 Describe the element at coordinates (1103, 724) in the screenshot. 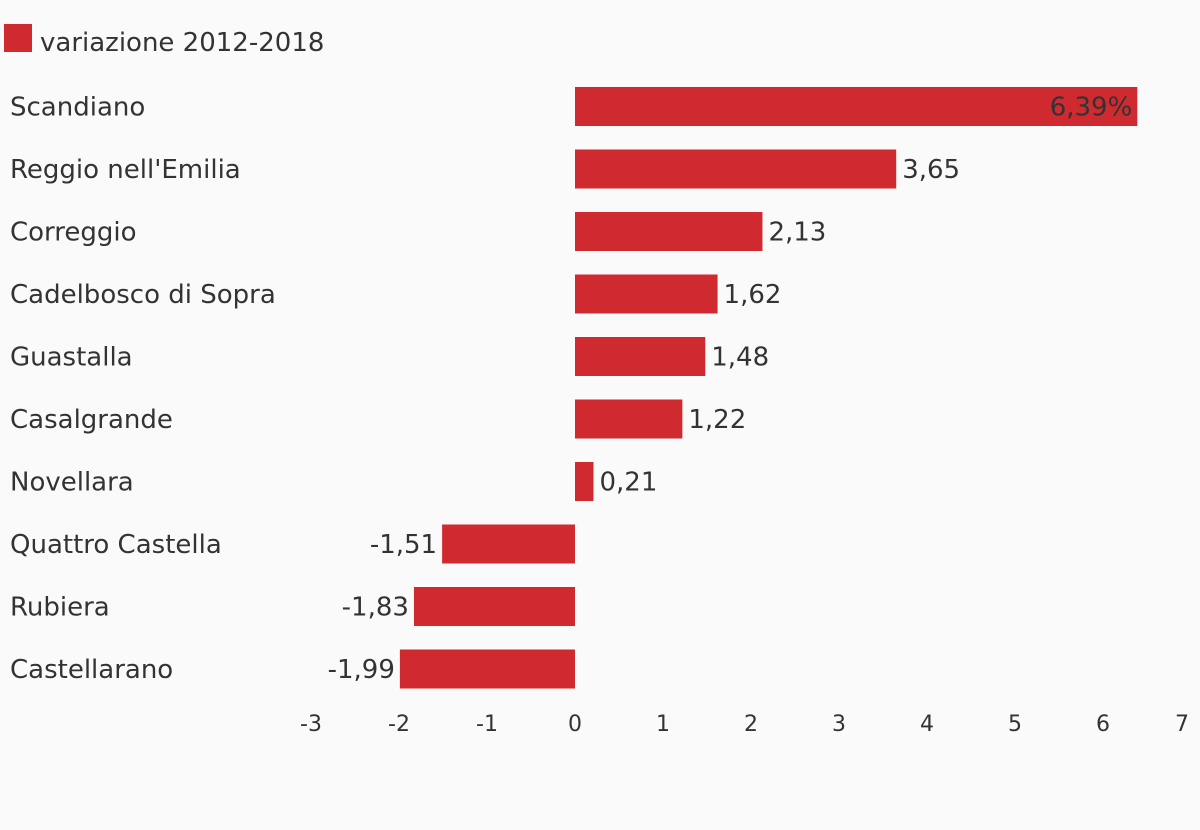

I see `x-tick-label: 6` at that location.